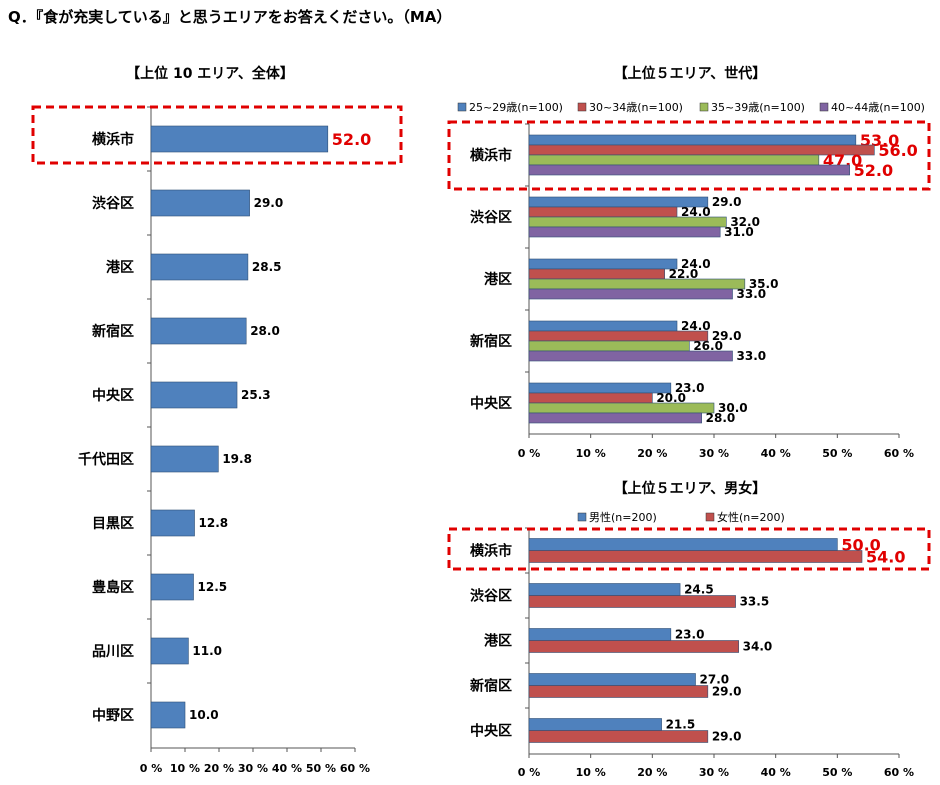 The image size is (940, 785). I want to click on by_gender-category-label-4: 中央区, so click(491, 731).